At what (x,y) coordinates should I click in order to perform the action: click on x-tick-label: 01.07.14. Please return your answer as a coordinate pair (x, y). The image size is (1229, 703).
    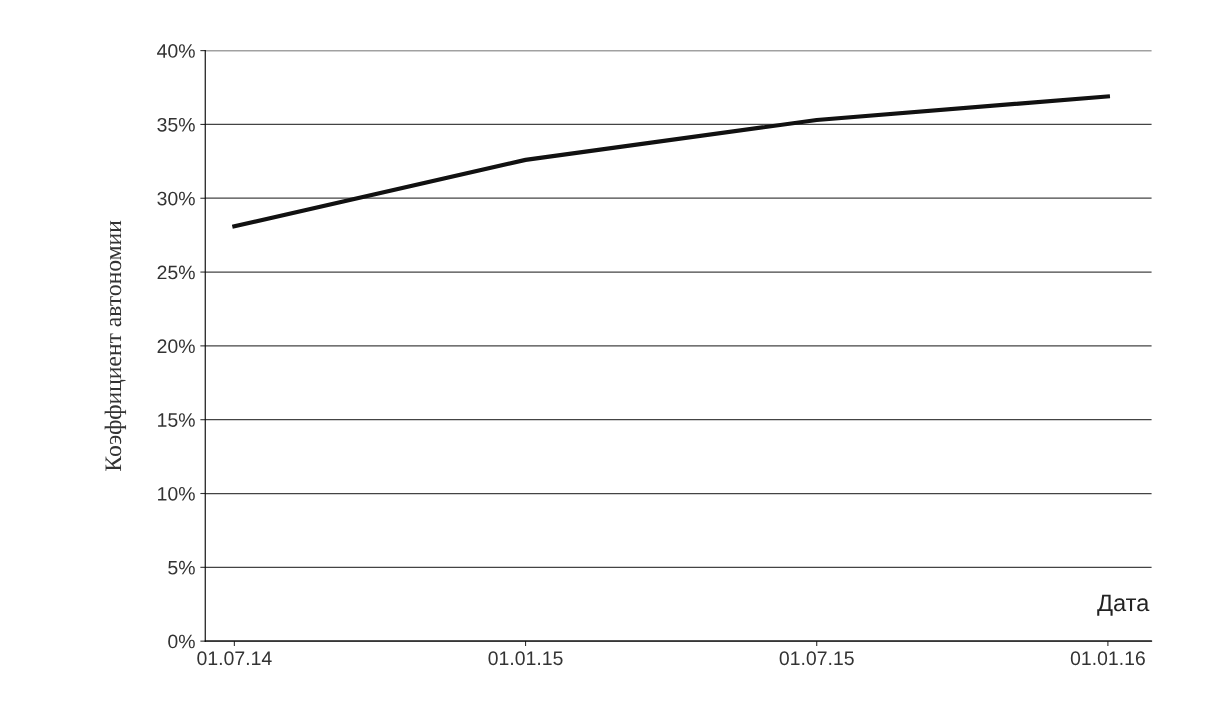
    Looking at the image, I should click on (234, 658).